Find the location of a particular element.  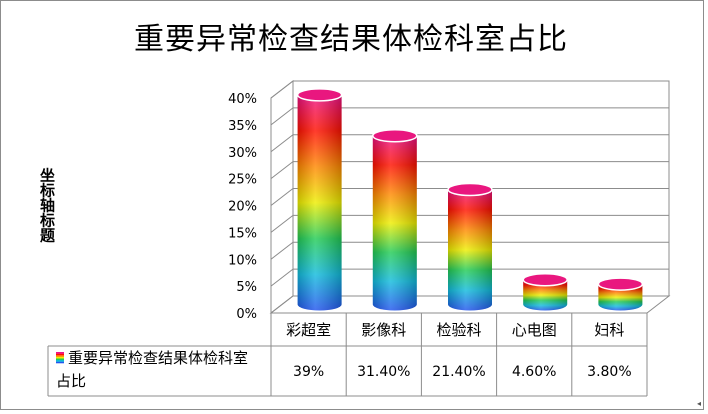

data-label: 39% is located at coordinates (308, 372).